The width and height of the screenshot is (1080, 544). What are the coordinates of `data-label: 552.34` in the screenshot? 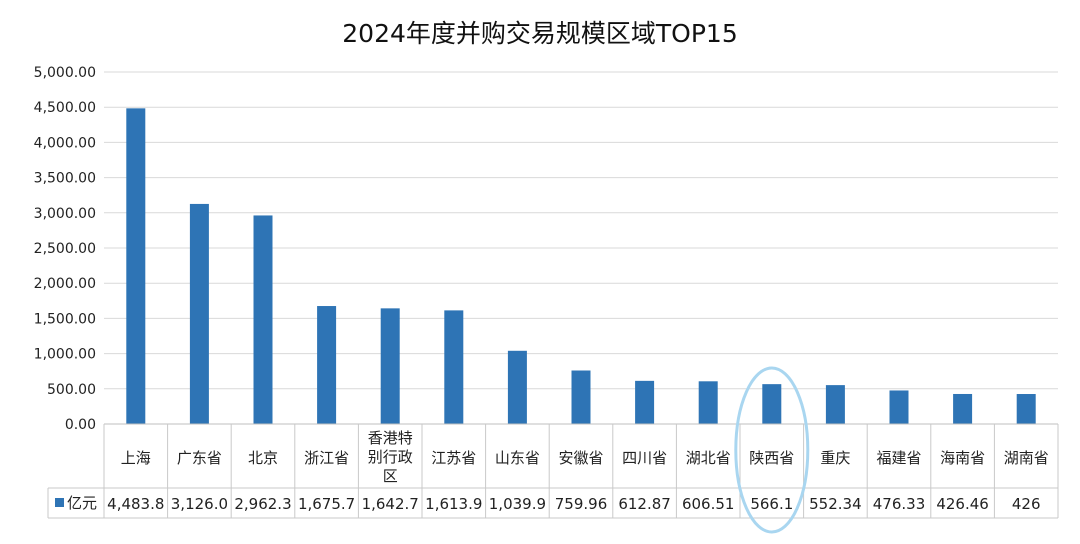 It's located at (835, 504).